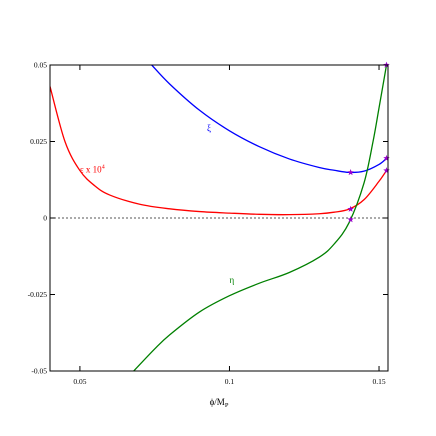 The height and width of the screenshot is (436, 436). Describe the element at coordinates (209, 128) in the screenshot. I see `xi-label: ξ` at that location.